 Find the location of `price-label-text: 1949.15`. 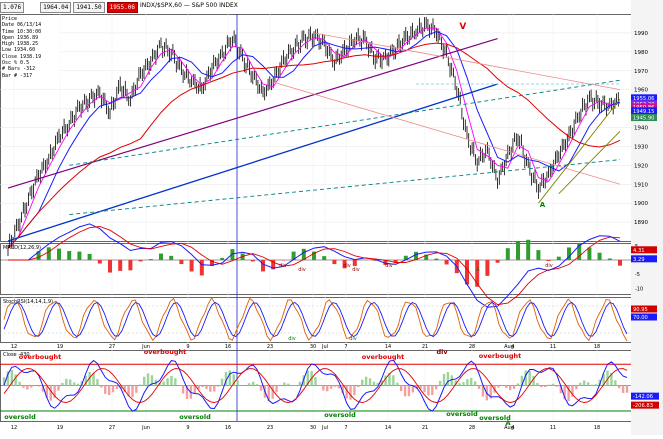

price-label-text: 1949.15 is located at coordinates (643, 112).